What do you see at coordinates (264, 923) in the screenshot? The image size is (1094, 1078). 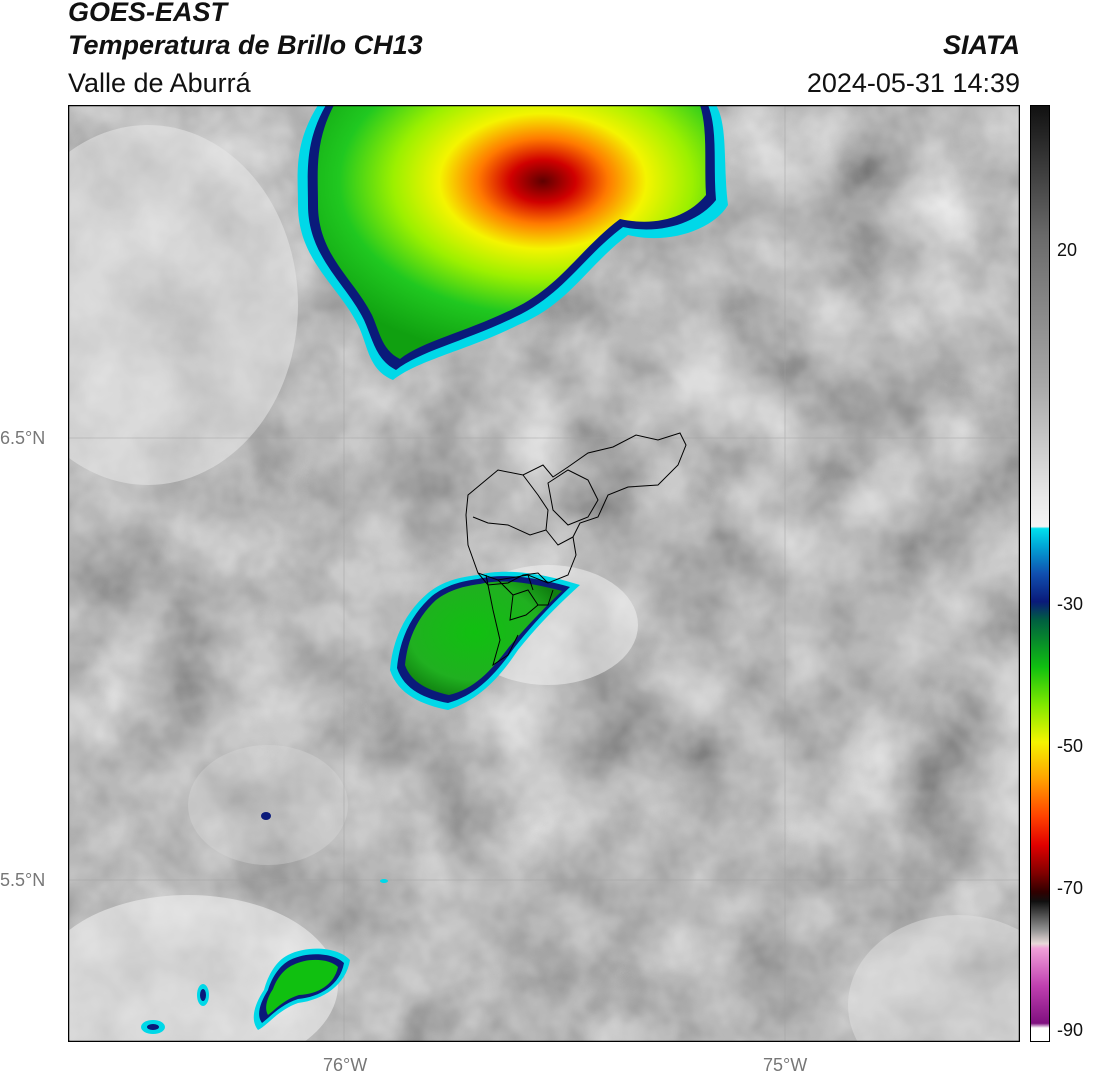 I see `storm-cell-south` at bounding box center [264, 923].